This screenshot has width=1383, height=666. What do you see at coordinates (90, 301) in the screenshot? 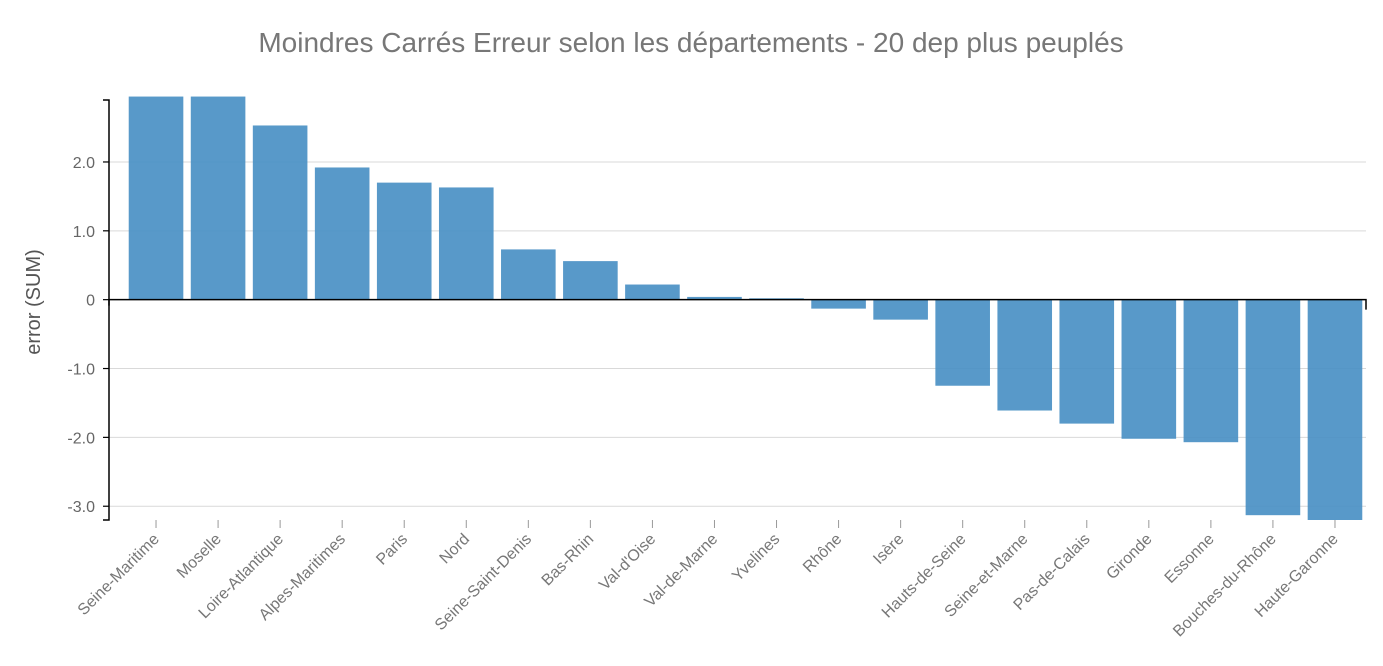
I see `y-tick-label: 0` at bounding box center [90, 301].